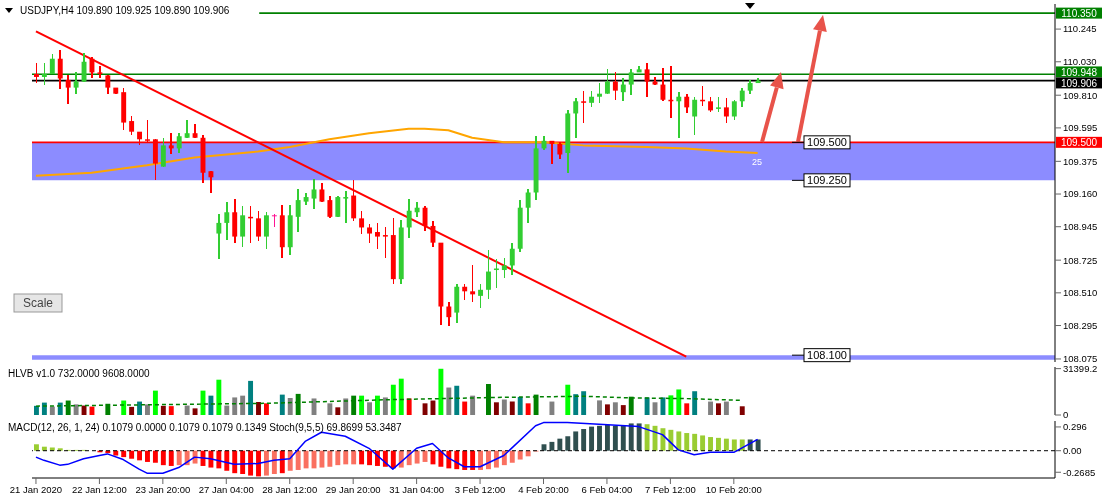  What do you see at coordinates (38, 303) in the screenshot?
I see `annotation: Scale` at bounding box center [38, 303].